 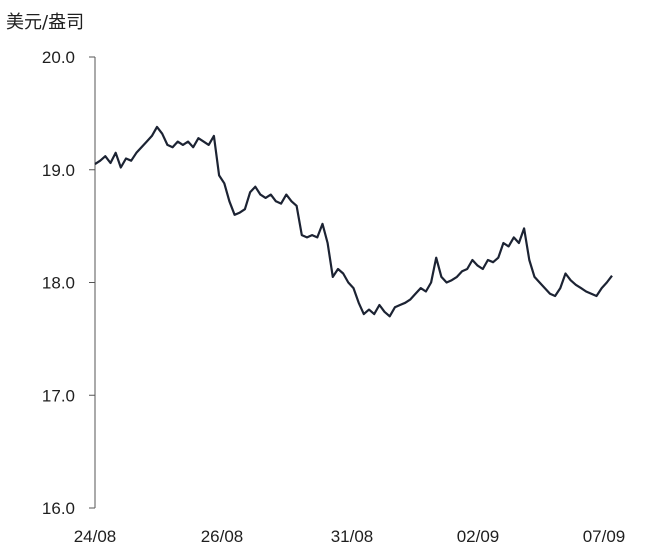 I want to click on x-tick-label: 24/08, so click(x=95, y=536).